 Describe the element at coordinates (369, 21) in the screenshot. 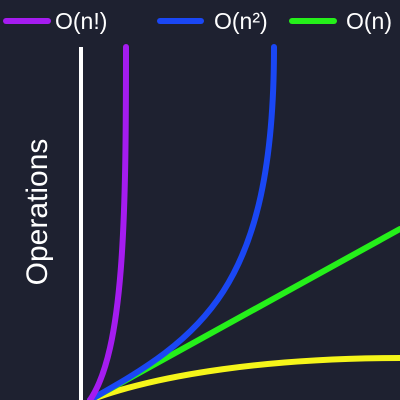

I see `legend-label-linear: O(n)` at that location.